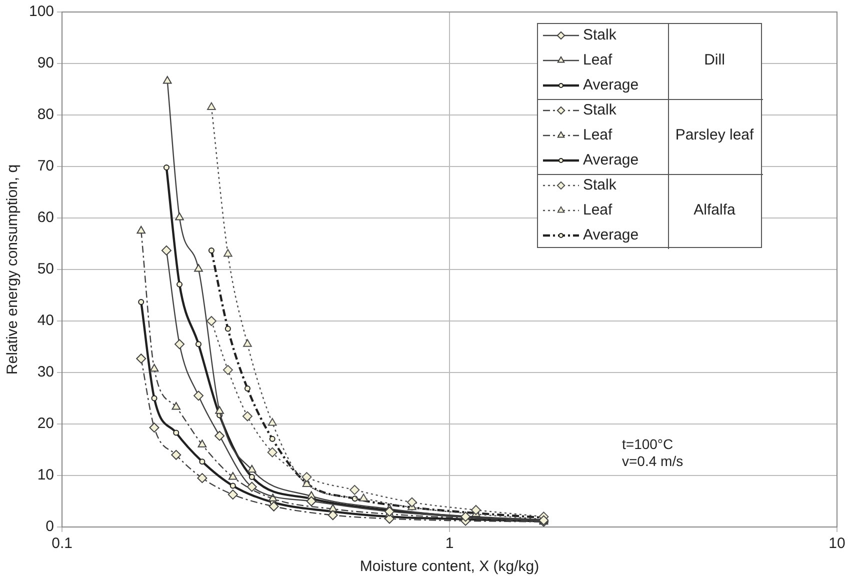  I want to click on annotation: t=100°C v=0.4 m/s, so click(653, 452).